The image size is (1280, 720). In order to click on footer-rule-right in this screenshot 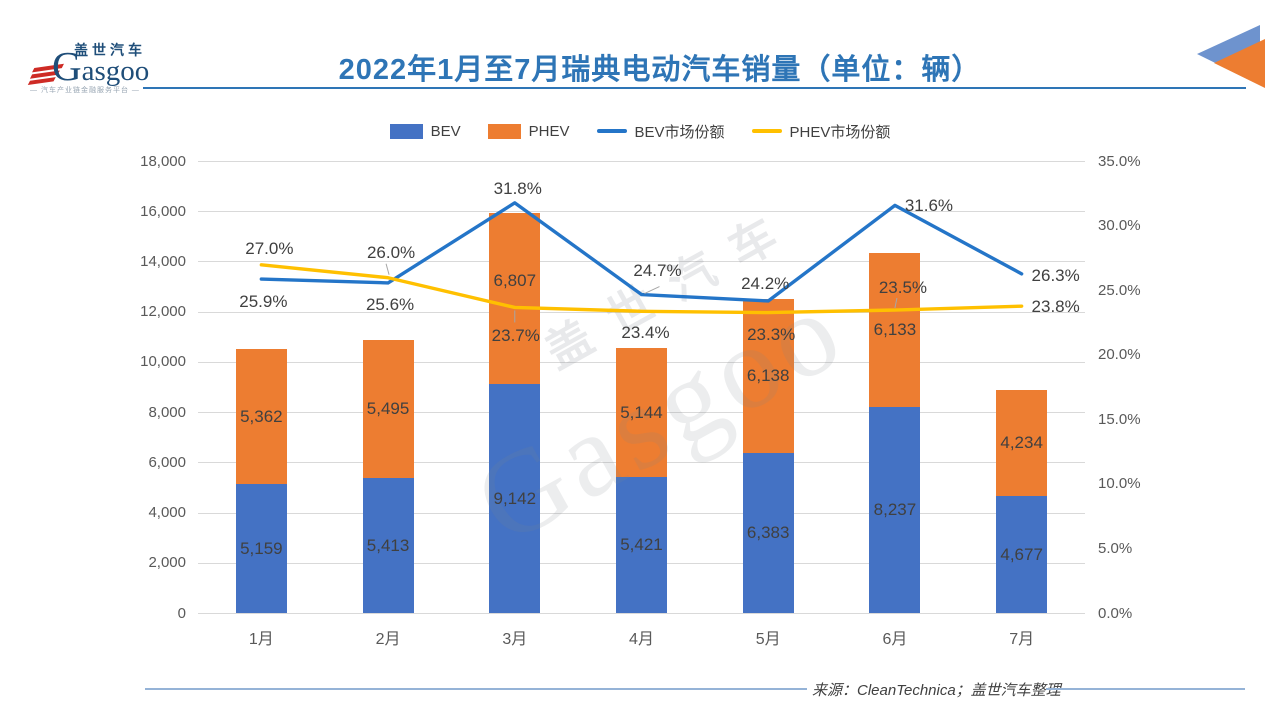, I will do `click(1145, 689)`.